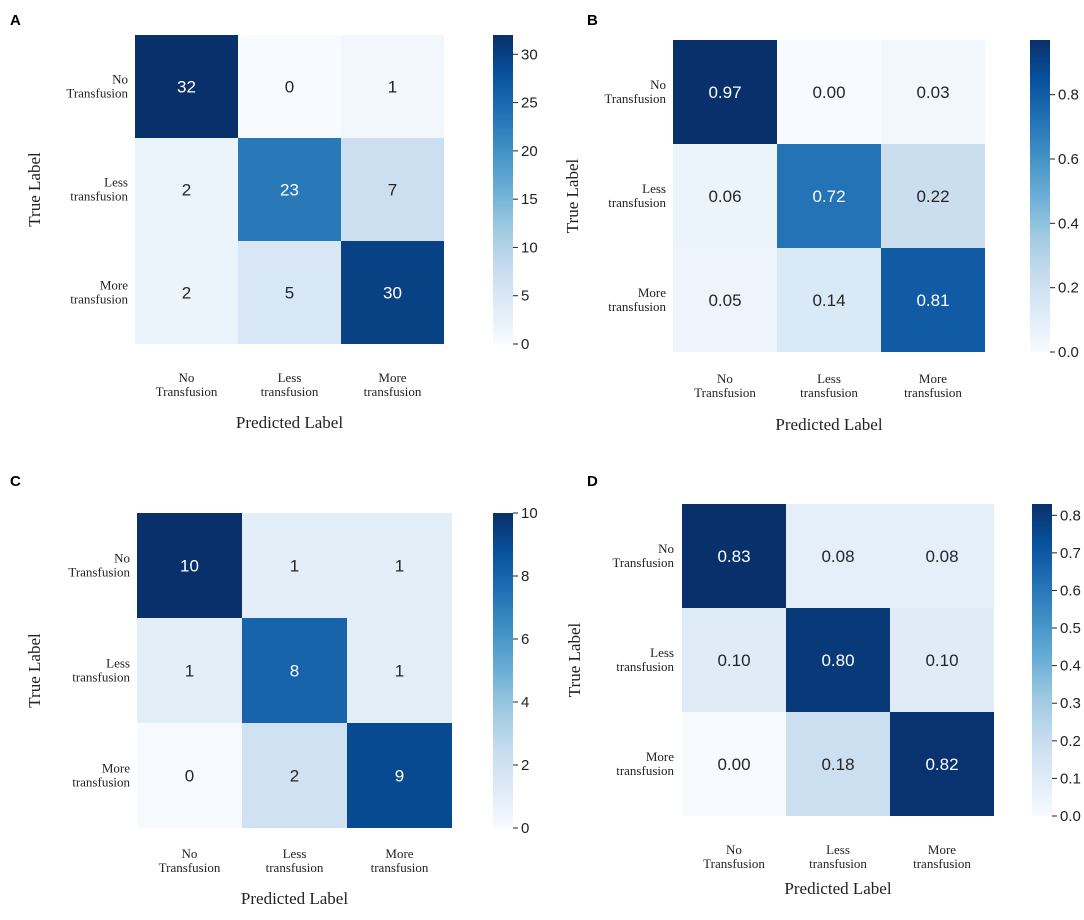 The height and width of the screenshot is (920, 1084). I want to click on cell-value-label: 0.72, so click(828, 196).